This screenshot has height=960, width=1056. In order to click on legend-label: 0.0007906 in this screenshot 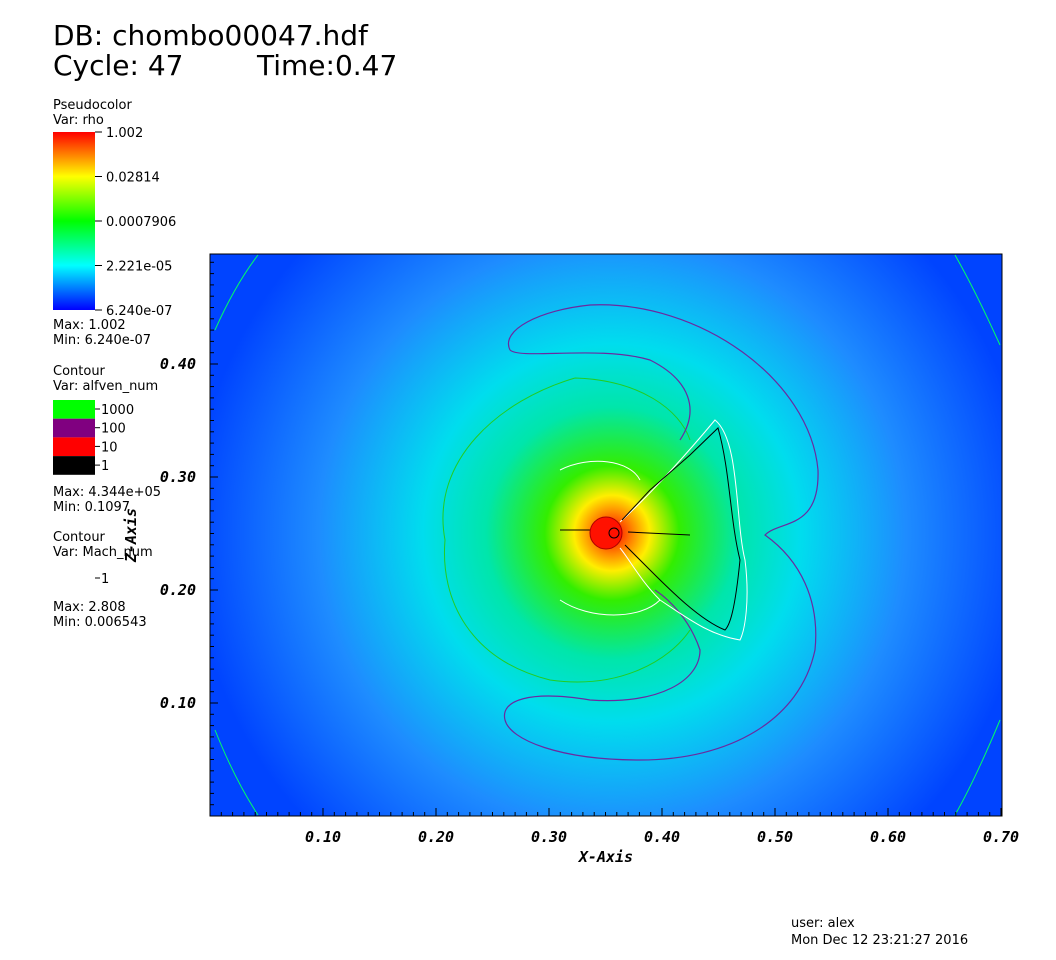, I will do `click(141, 222)`.